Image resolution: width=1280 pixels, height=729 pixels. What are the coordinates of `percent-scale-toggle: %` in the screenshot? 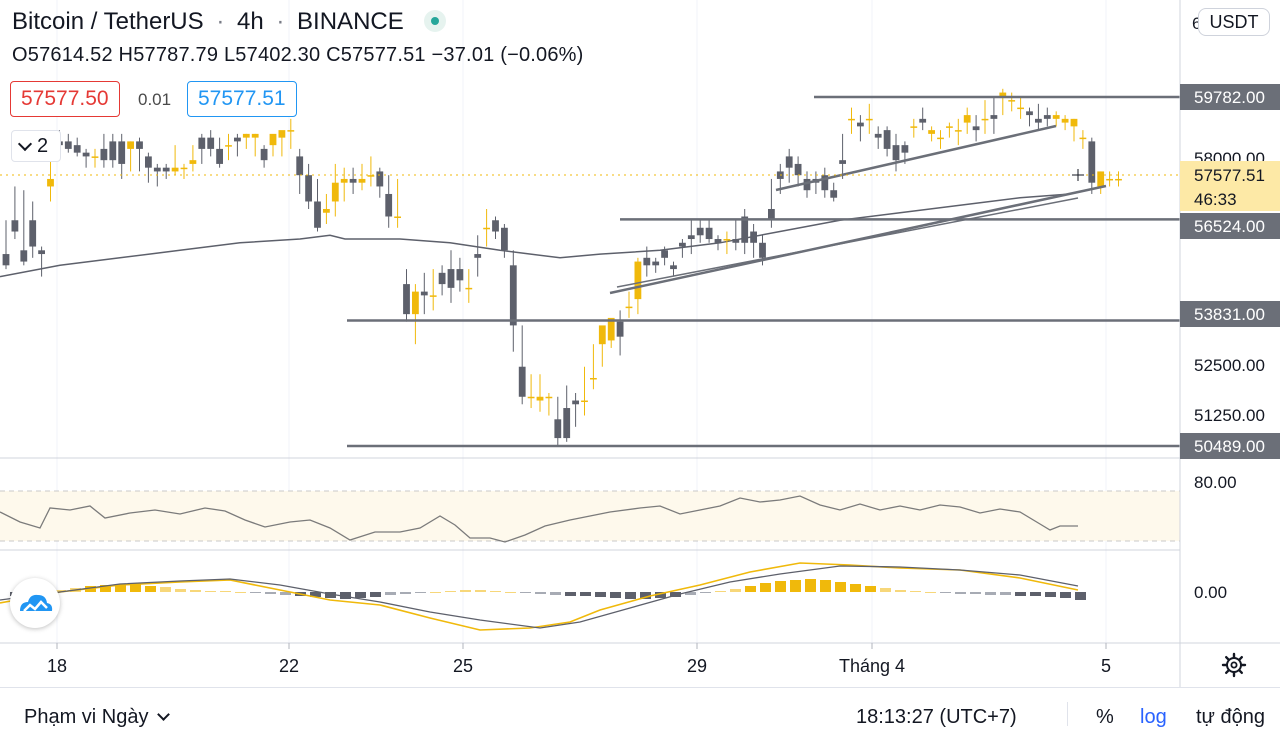 It's located at (1105, 717).